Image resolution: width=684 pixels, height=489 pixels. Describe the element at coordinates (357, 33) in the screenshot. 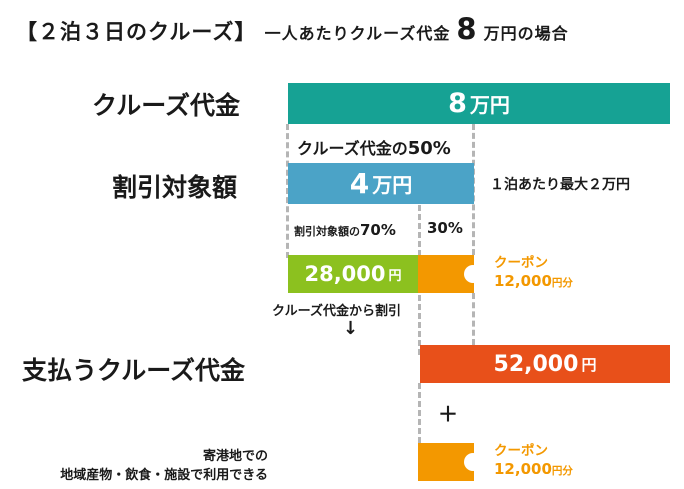

I see `title-prefix: 一人あたりクルーズ代金` at that location.